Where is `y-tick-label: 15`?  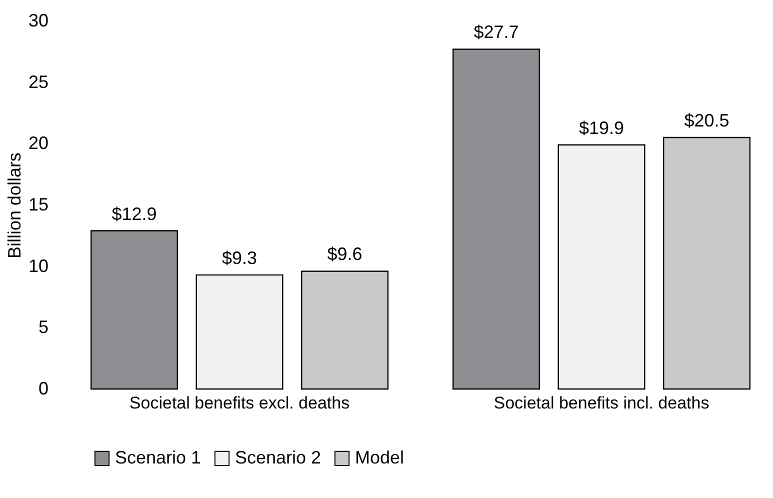
y-tick-label: 15 is located at coordinates (38, 204).